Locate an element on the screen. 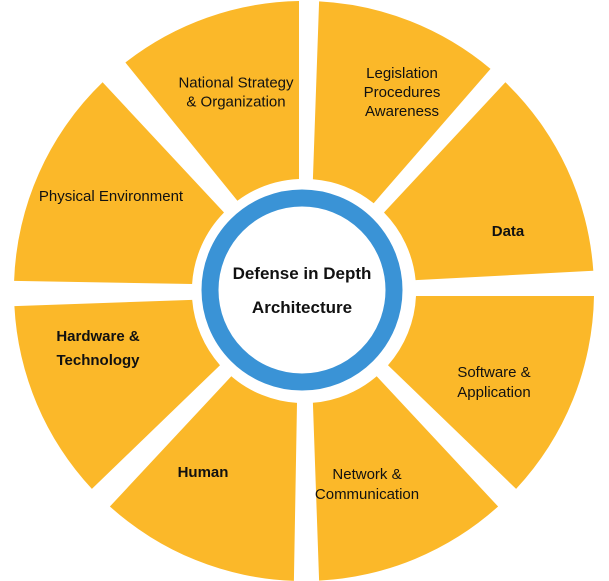  segment-label-software-line-1: Software & is located at coordinates (493, 372).